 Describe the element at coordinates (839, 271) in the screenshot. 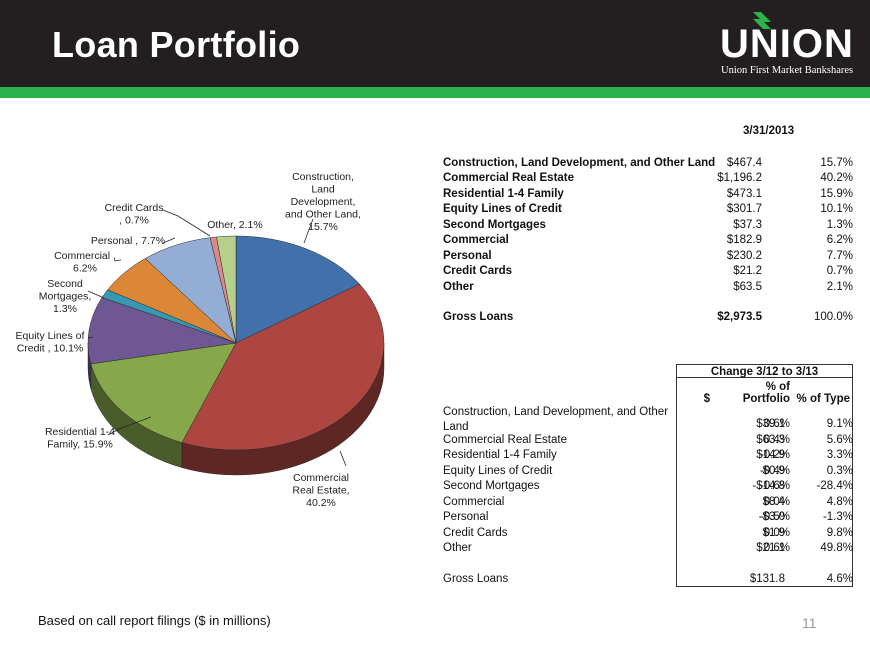

I see `portfolio-row-pct: 0.7%` at that location.